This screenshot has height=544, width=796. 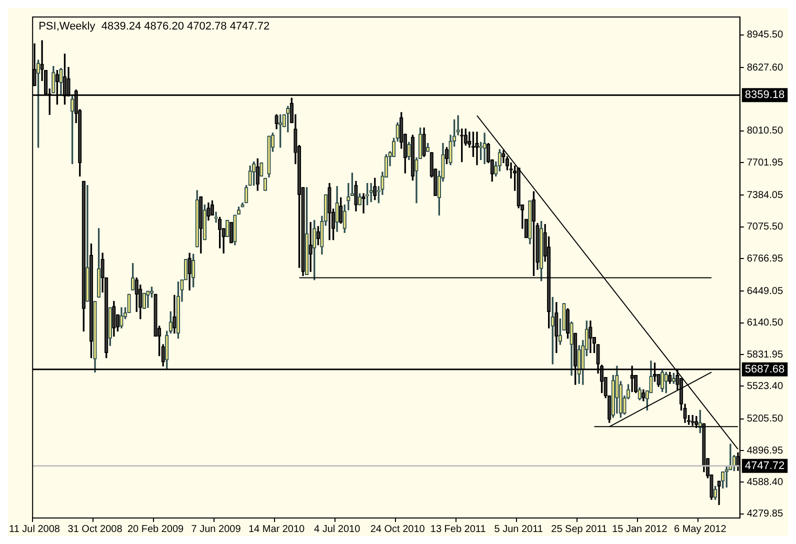 What do you see at coordinates (519, 529) in the screenshot?
I see `x-tick-label: 5 Jun 2011` at bounding box center [519, 529].